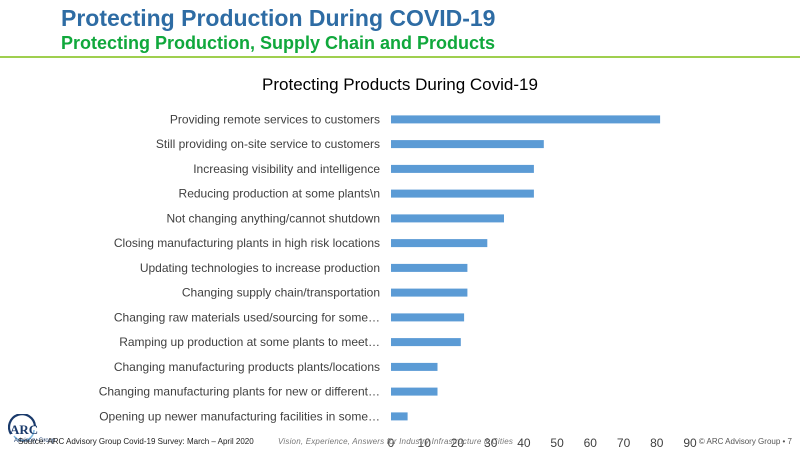 This screenshot has width=800, height=450. Describe the element at coordinates (400, 84) in the screenshot. I see `chart-title: Protecting Products During Covid-19` at that location.